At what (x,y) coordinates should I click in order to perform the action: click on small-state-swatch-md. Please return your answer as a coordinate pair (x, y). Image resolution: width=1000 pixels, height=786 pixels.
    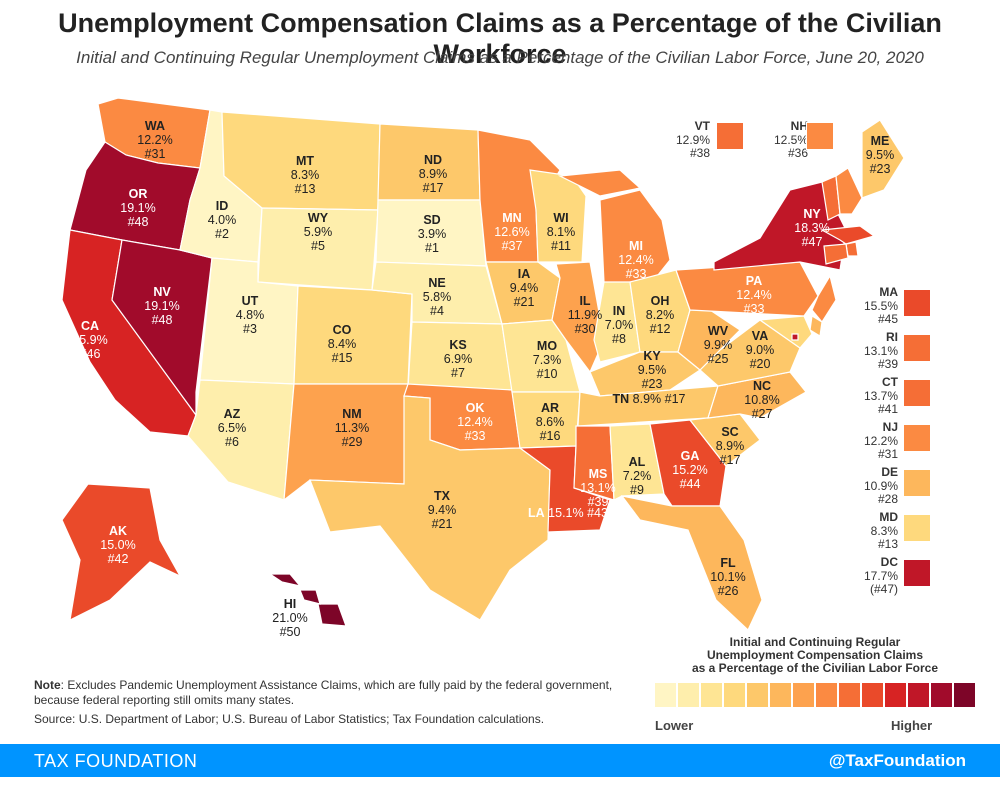
    Looking at the image, I should click on (917, 528).